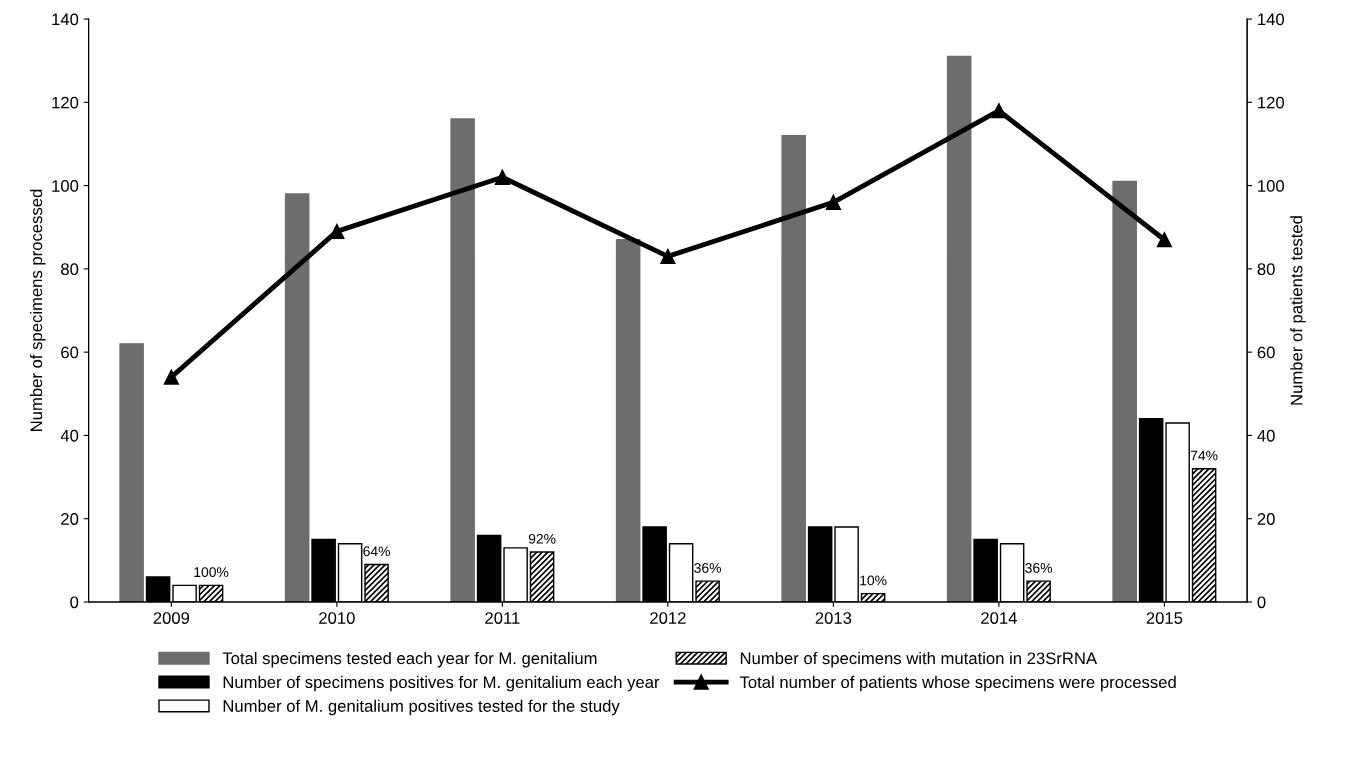 This screenshot has height=762, width=1363. I want to click on y-tick-label: 140, so click(65, 19).